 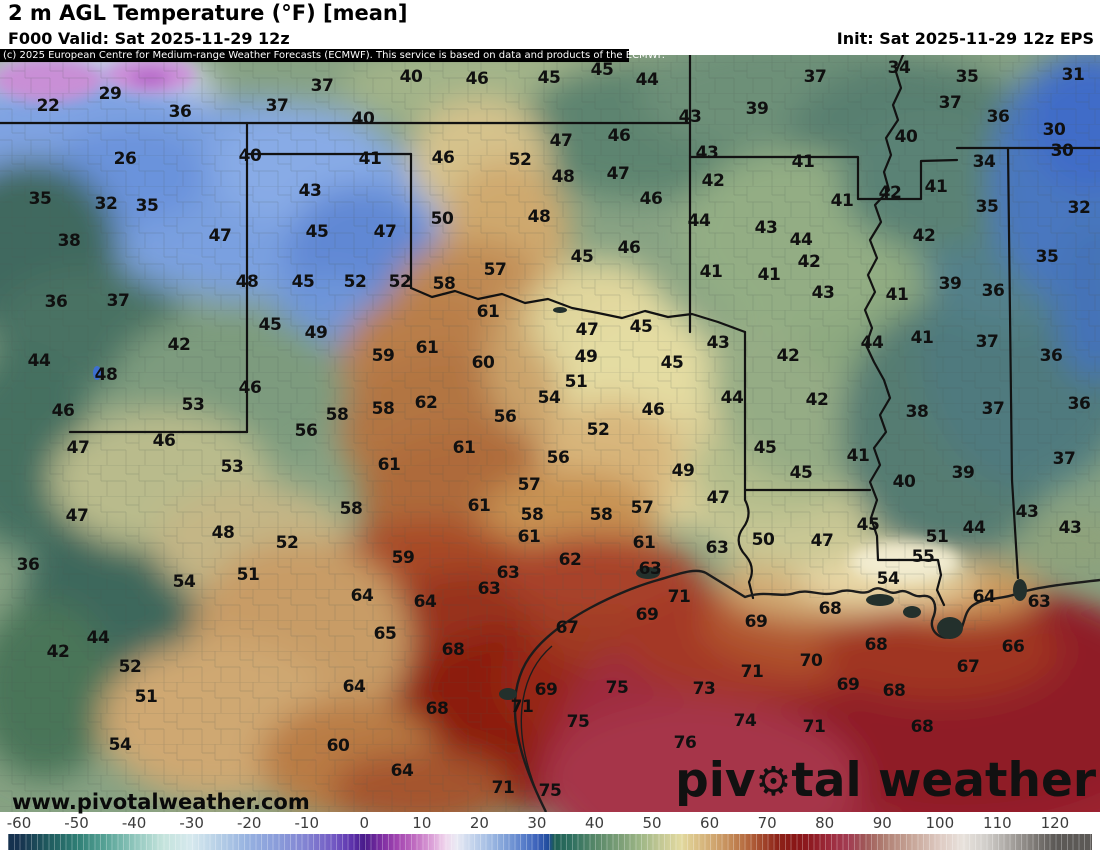 What do you see at coordinates (191, 823) in the screenshot?
I see `colorbar-tick: -30` at bounding box center [191, 823].